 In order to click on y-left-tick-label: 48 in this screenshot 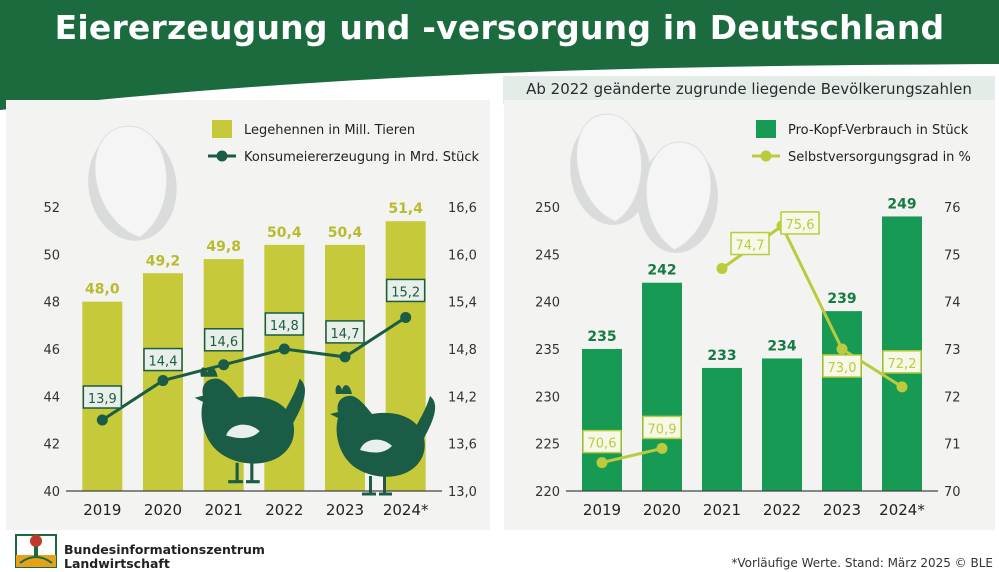, I will do `click(51, 303)`.